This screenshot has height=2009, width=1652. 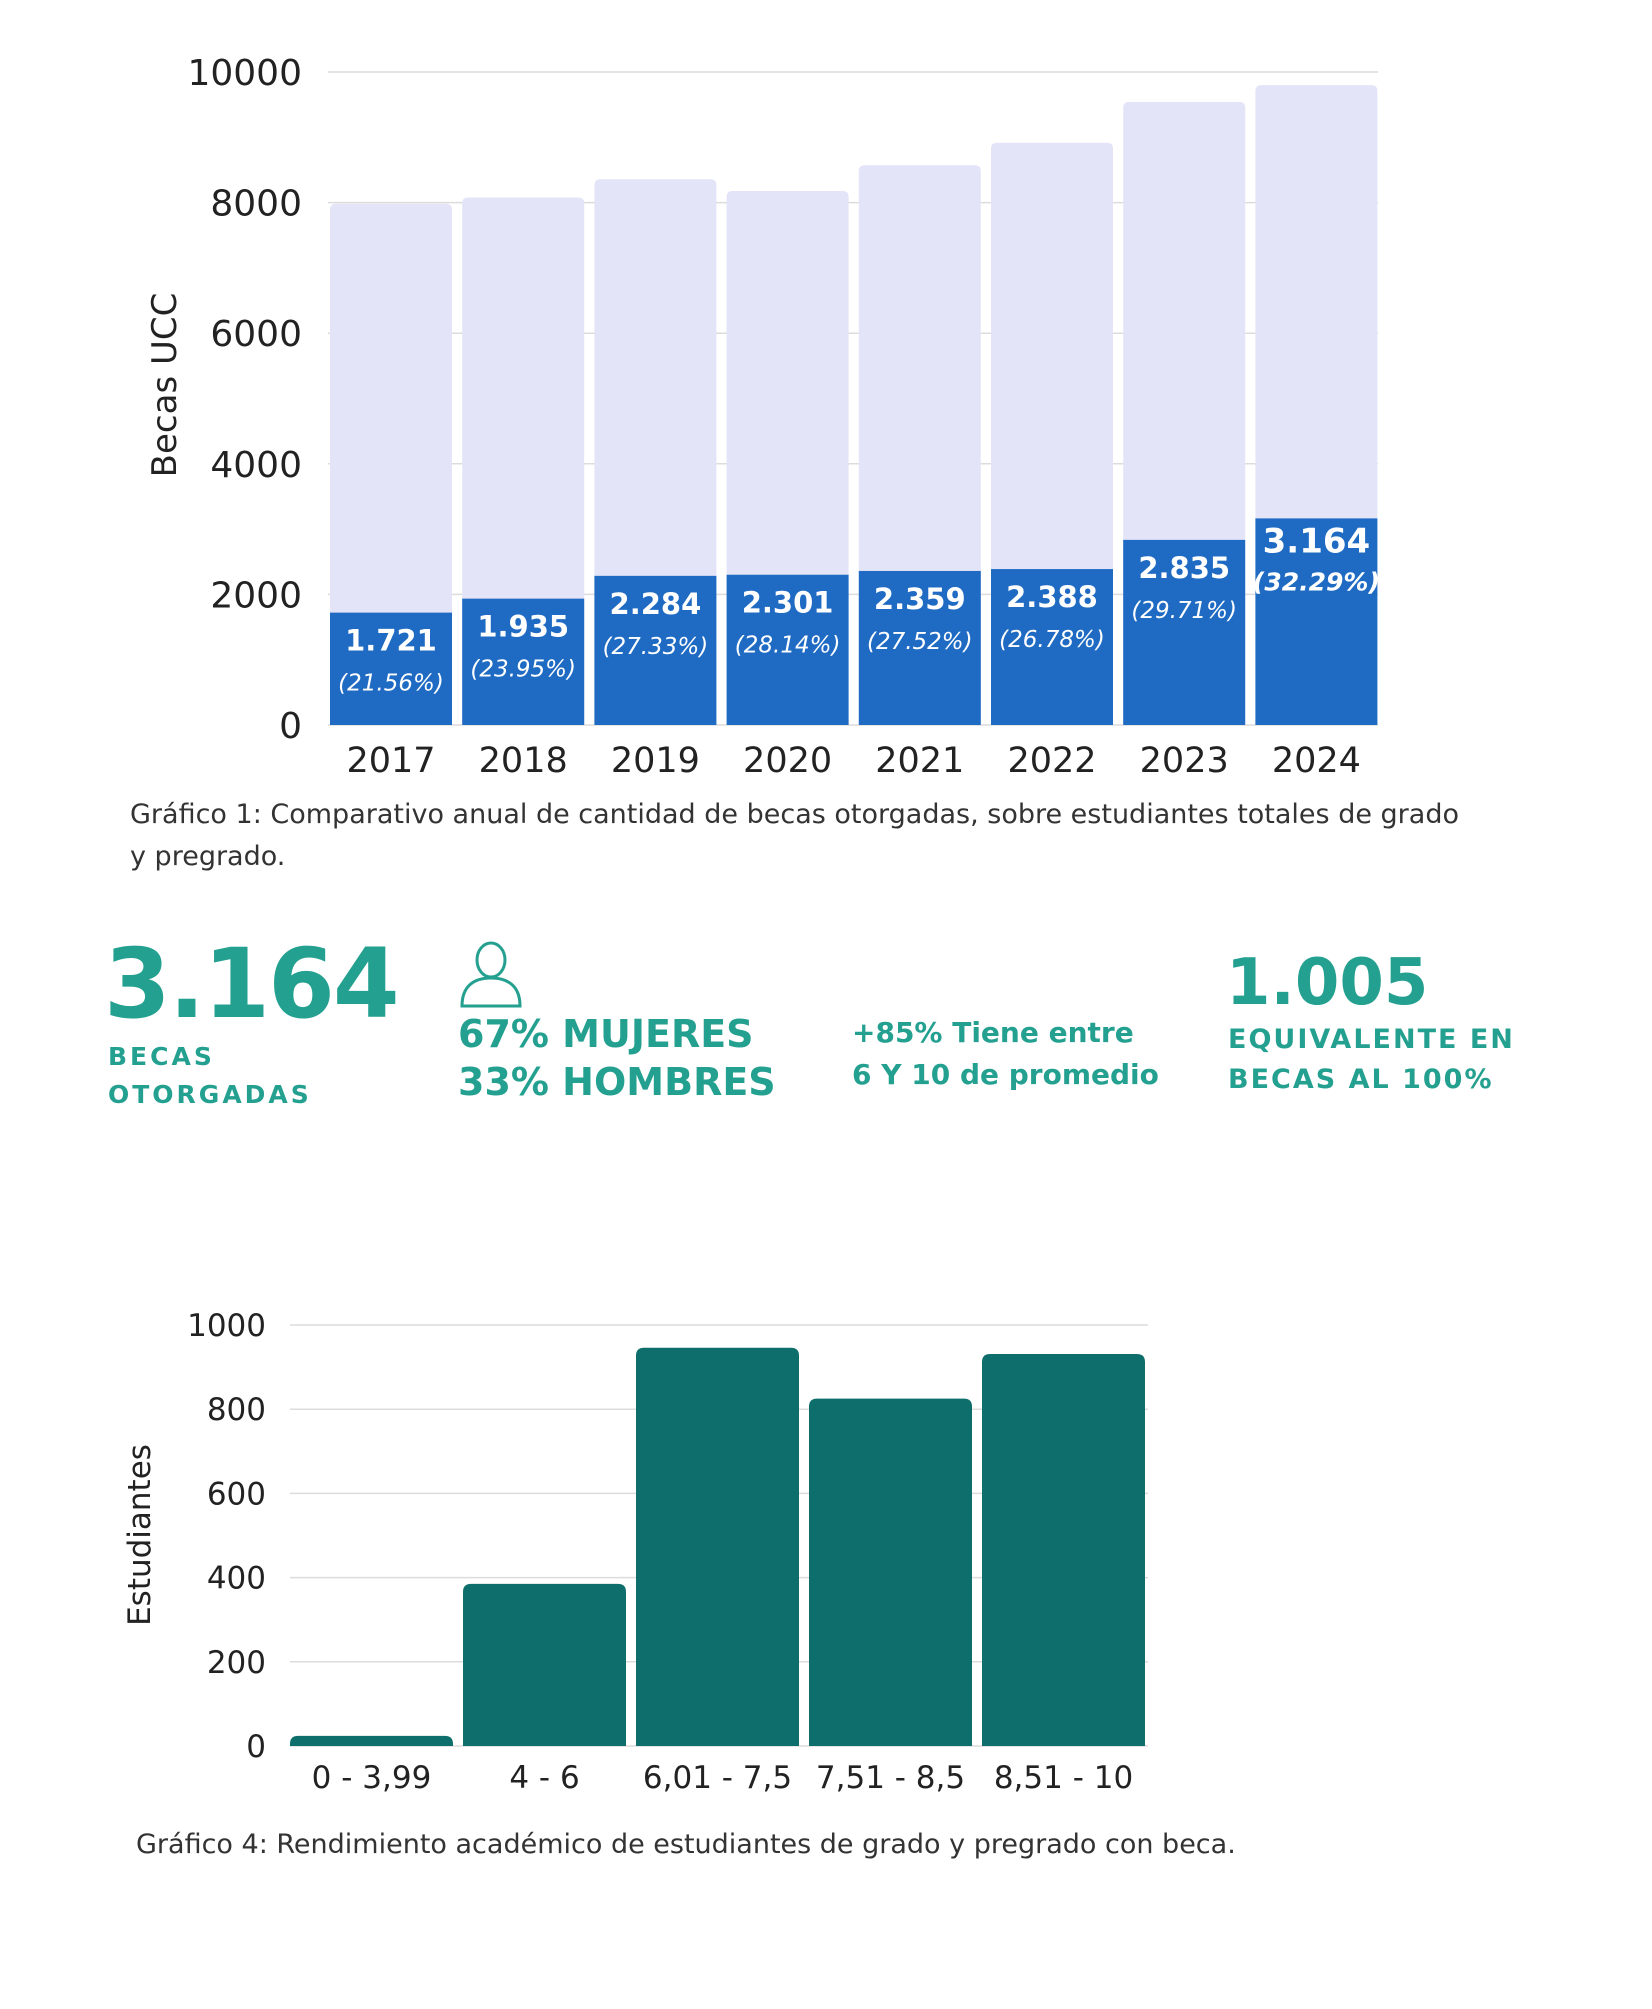 What do you see at coordinates (1316, 581) in the screenshot?
I see `bar-percent-label: (32.29%)` at bounding box center [1316, 581].